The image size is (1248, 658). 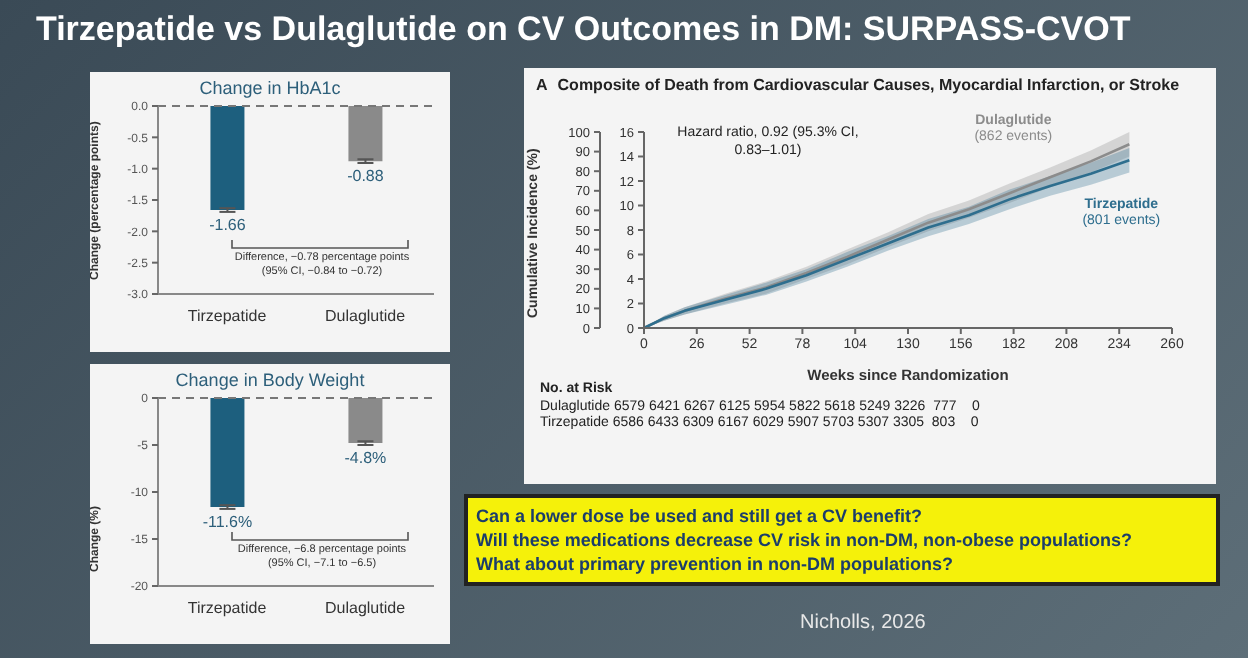 What do you see at coordinates (270, 380) in the screenshot?
I see `chart-title: Change in Body Weight` at bounding box center [270, 380].